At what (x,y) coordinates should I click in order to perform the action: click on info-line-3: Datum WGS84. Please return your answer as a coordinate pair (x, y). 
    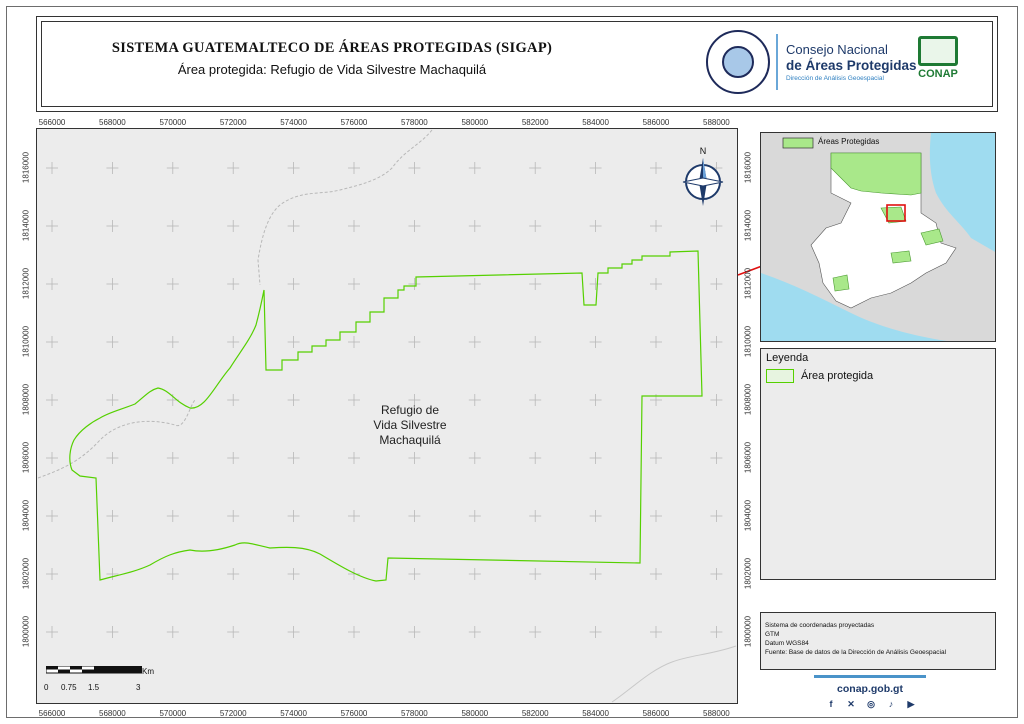
    Looking at the image, I should click on (787, 643).